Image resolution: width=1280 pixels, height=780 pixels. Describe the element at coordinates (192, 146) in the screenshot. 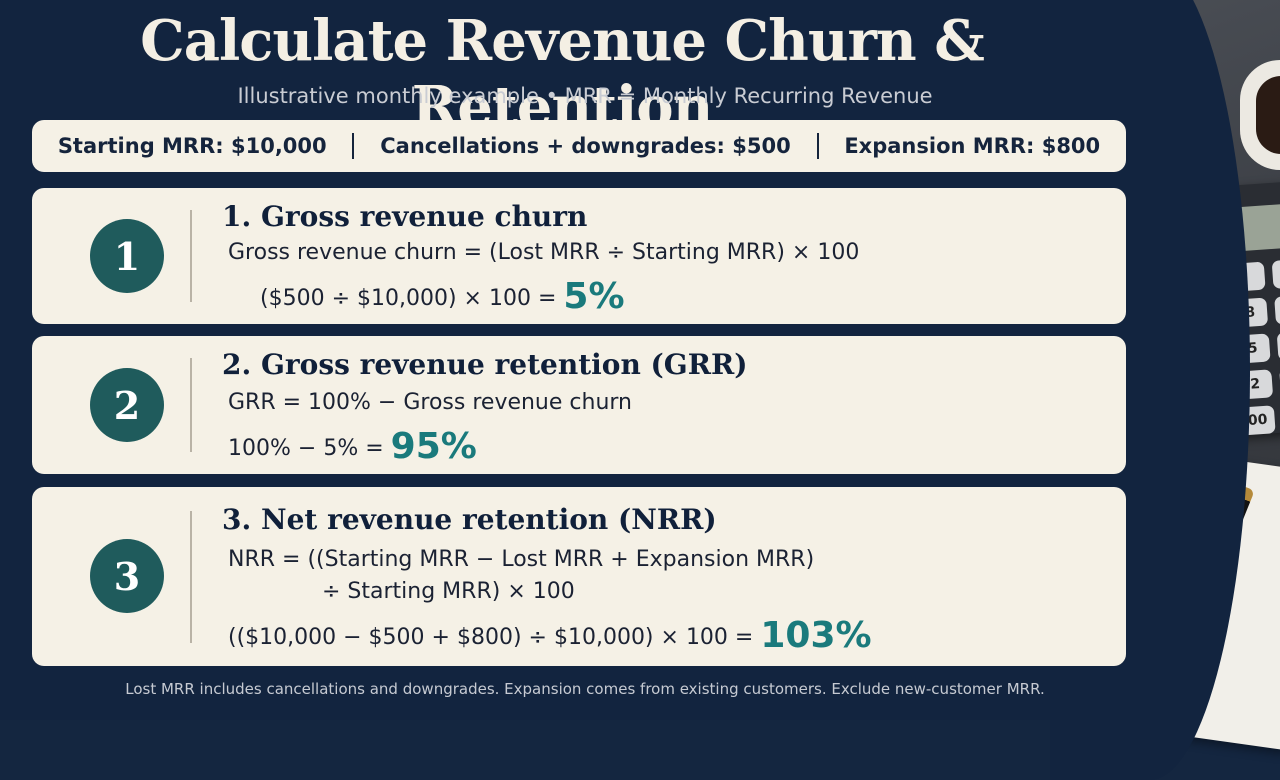

I see `starting-mrr-label: Starting MRR: $10,000` at that location.